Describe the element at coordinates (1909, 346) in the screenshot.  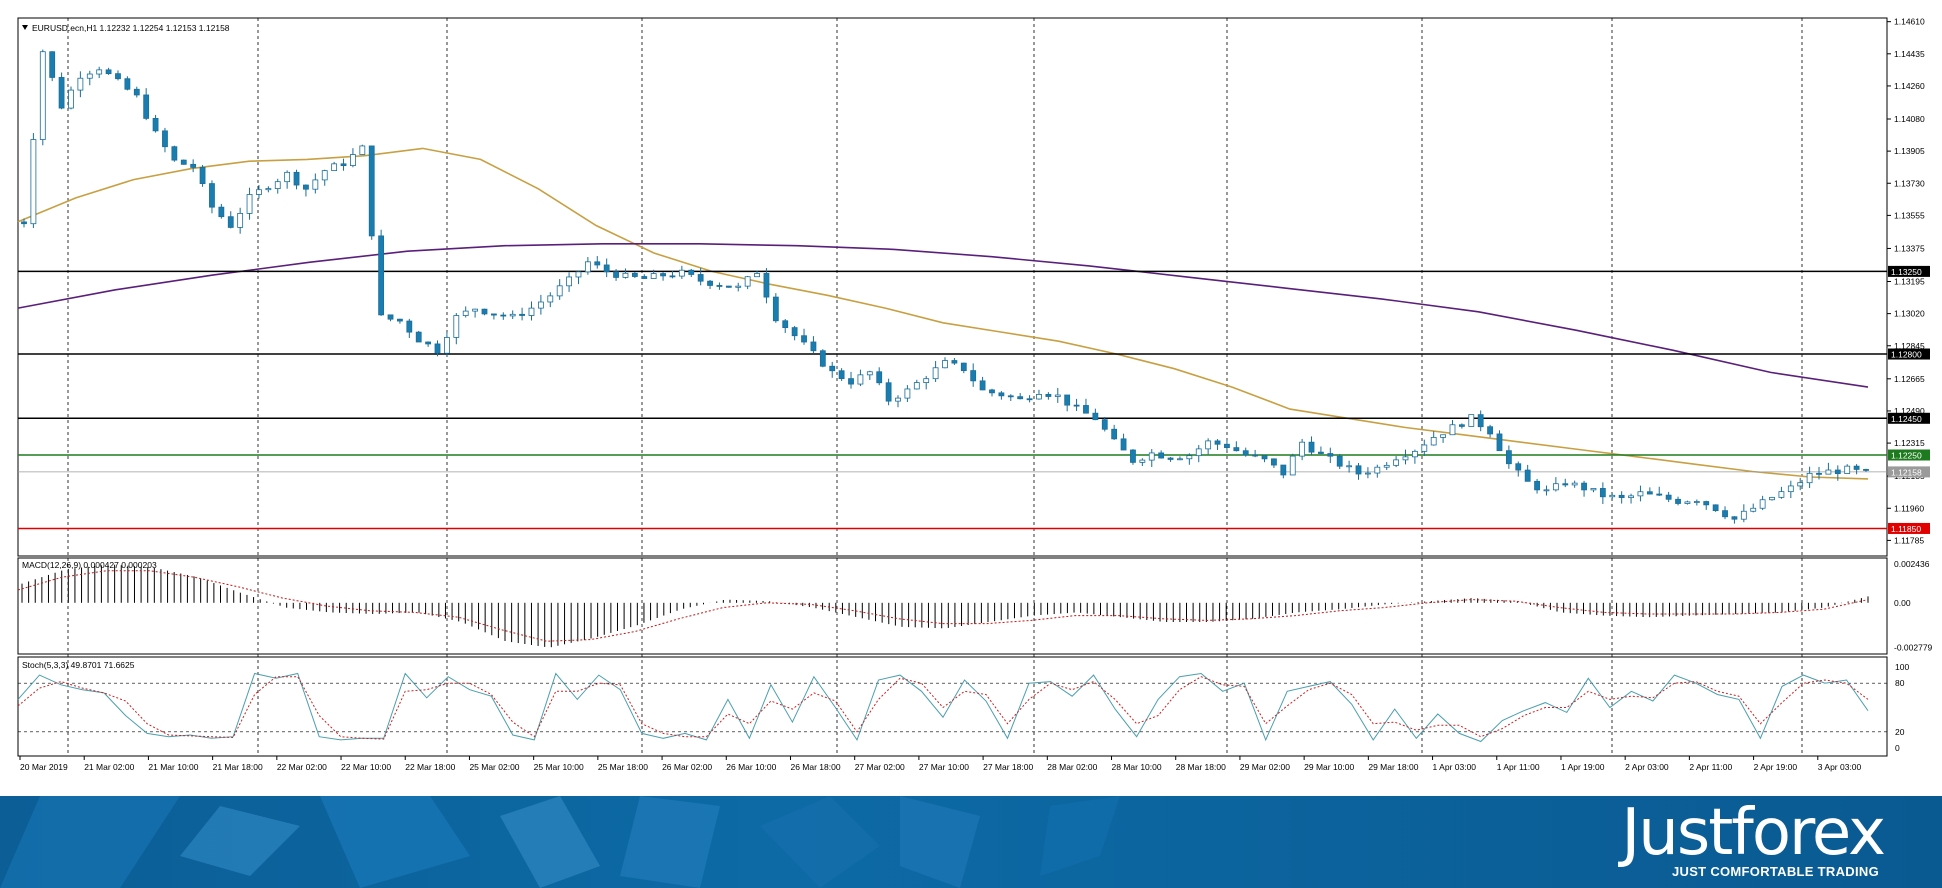
I see `y-tick-label: 1.12845` at that location.